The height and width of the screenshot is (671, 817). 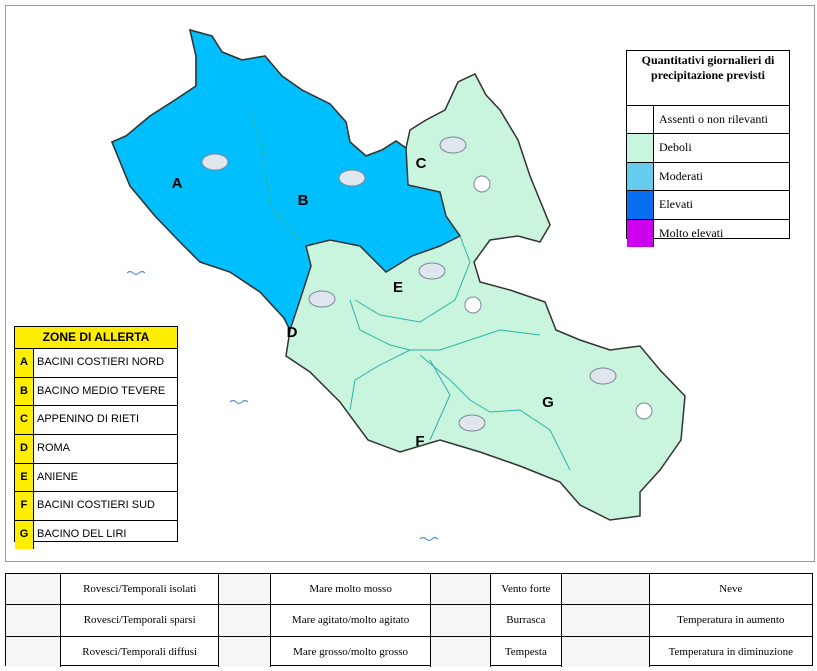 What do you see at coordinates (419, 441) in the screenshot?
I see `zone-label: F` at bounding box center [419, 441].